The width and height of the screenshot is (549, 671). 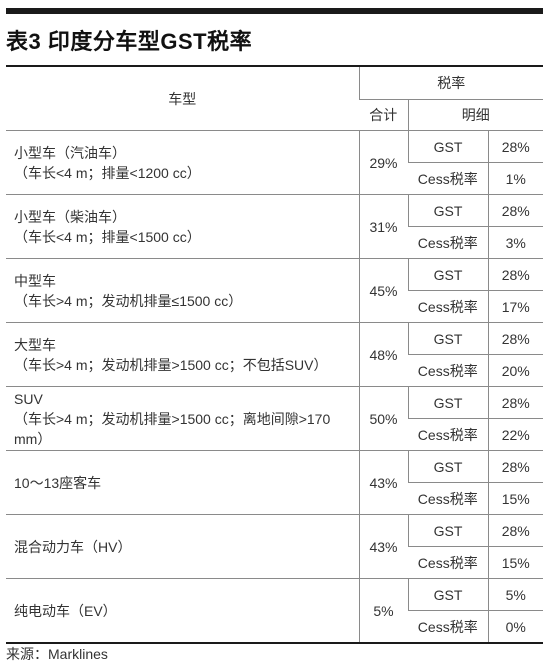 I want to click on vehicle-type-cell: 纯电动车（EV）, so click(x=182, y=611).